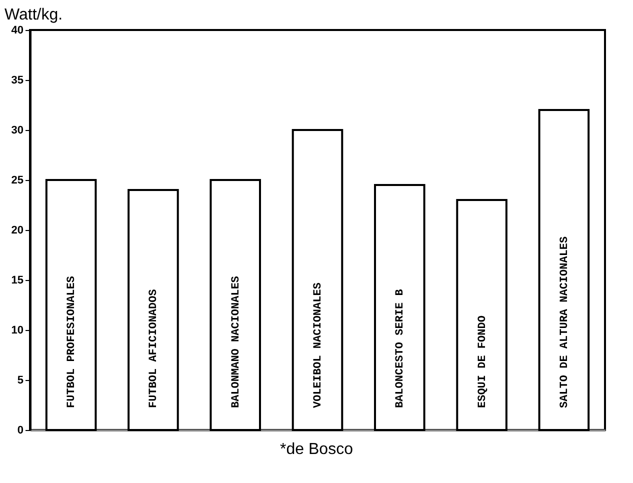  What do you see at coordinates (17, 280) in the screenshot?
I see `y-tick-label: 15` at bounding box center [17, 280].